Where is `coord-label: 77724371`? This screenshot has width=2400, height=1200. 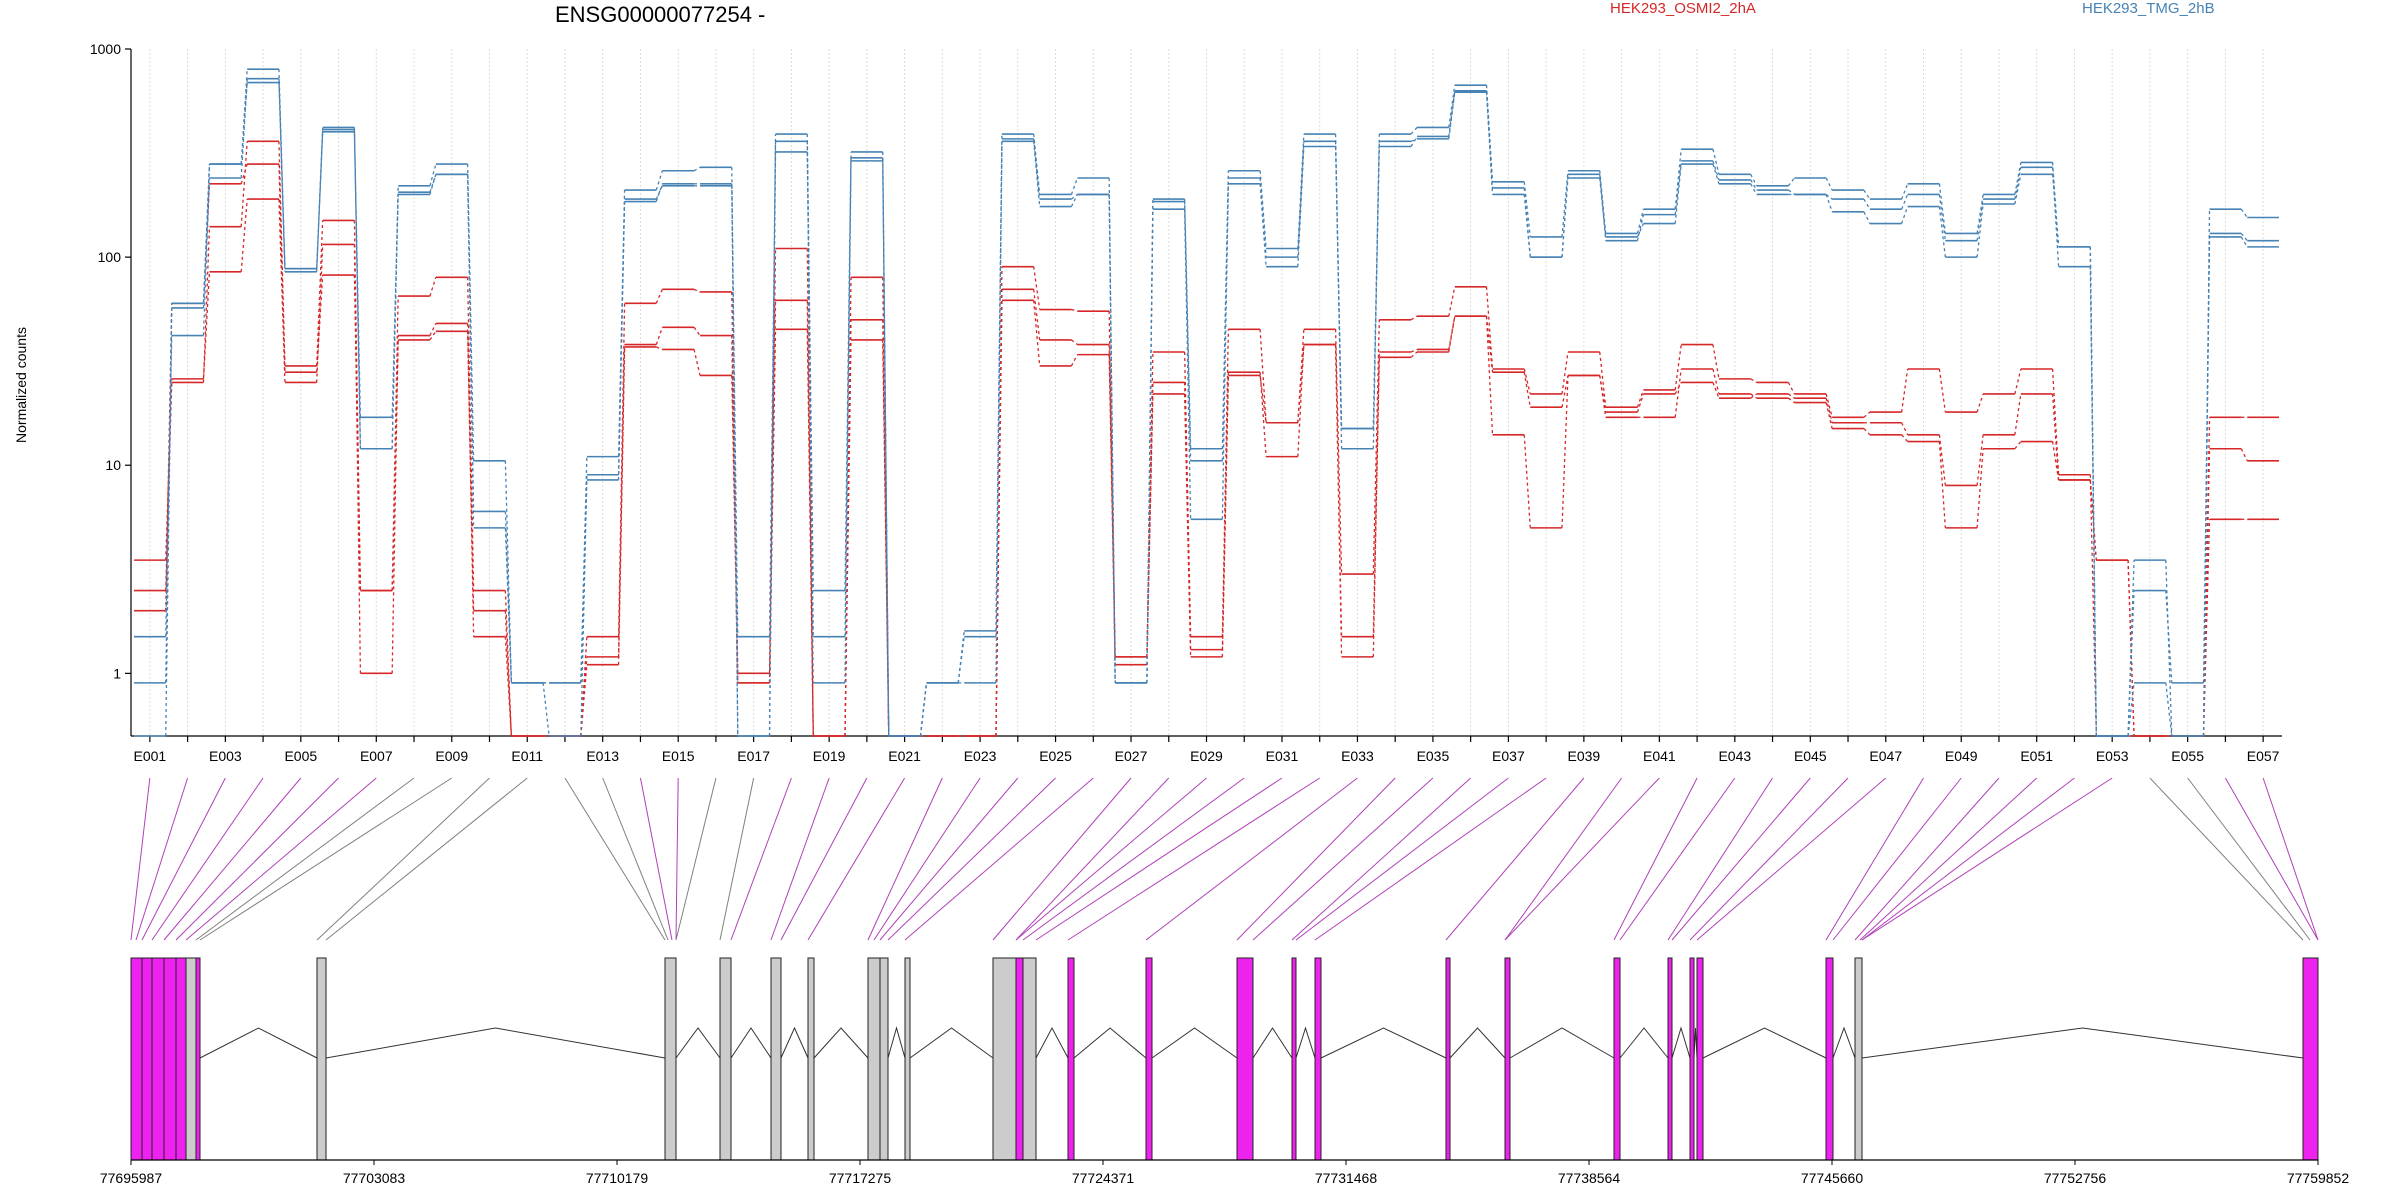 coord-label: 77724371 is located at coordinates (1103, 1178).